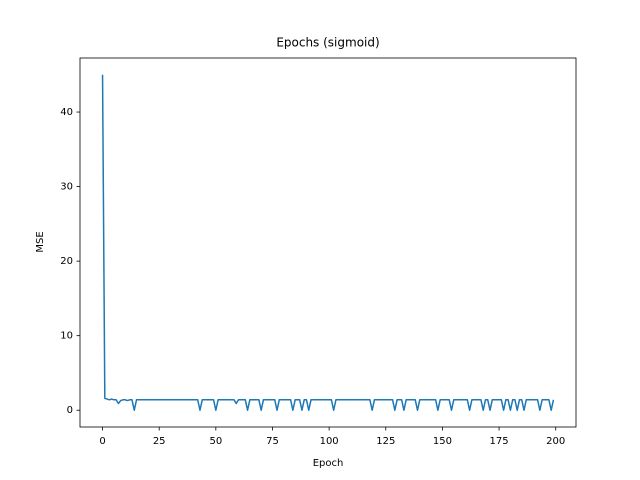 Image resolution: width=640 pixels, height=480 pixels. What do you see at coordinates (555, 441) in the screenshot?
I see `x-tick-label: 200` at bounding box center [555, 441].